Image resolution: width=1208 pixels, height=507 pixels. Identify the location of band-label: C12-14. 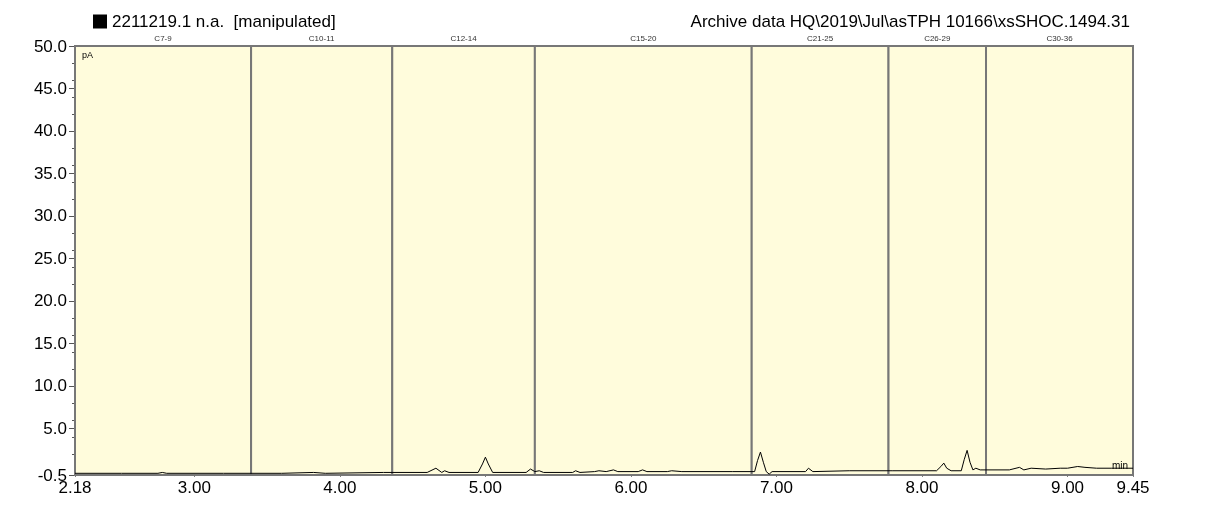
(464, 38).